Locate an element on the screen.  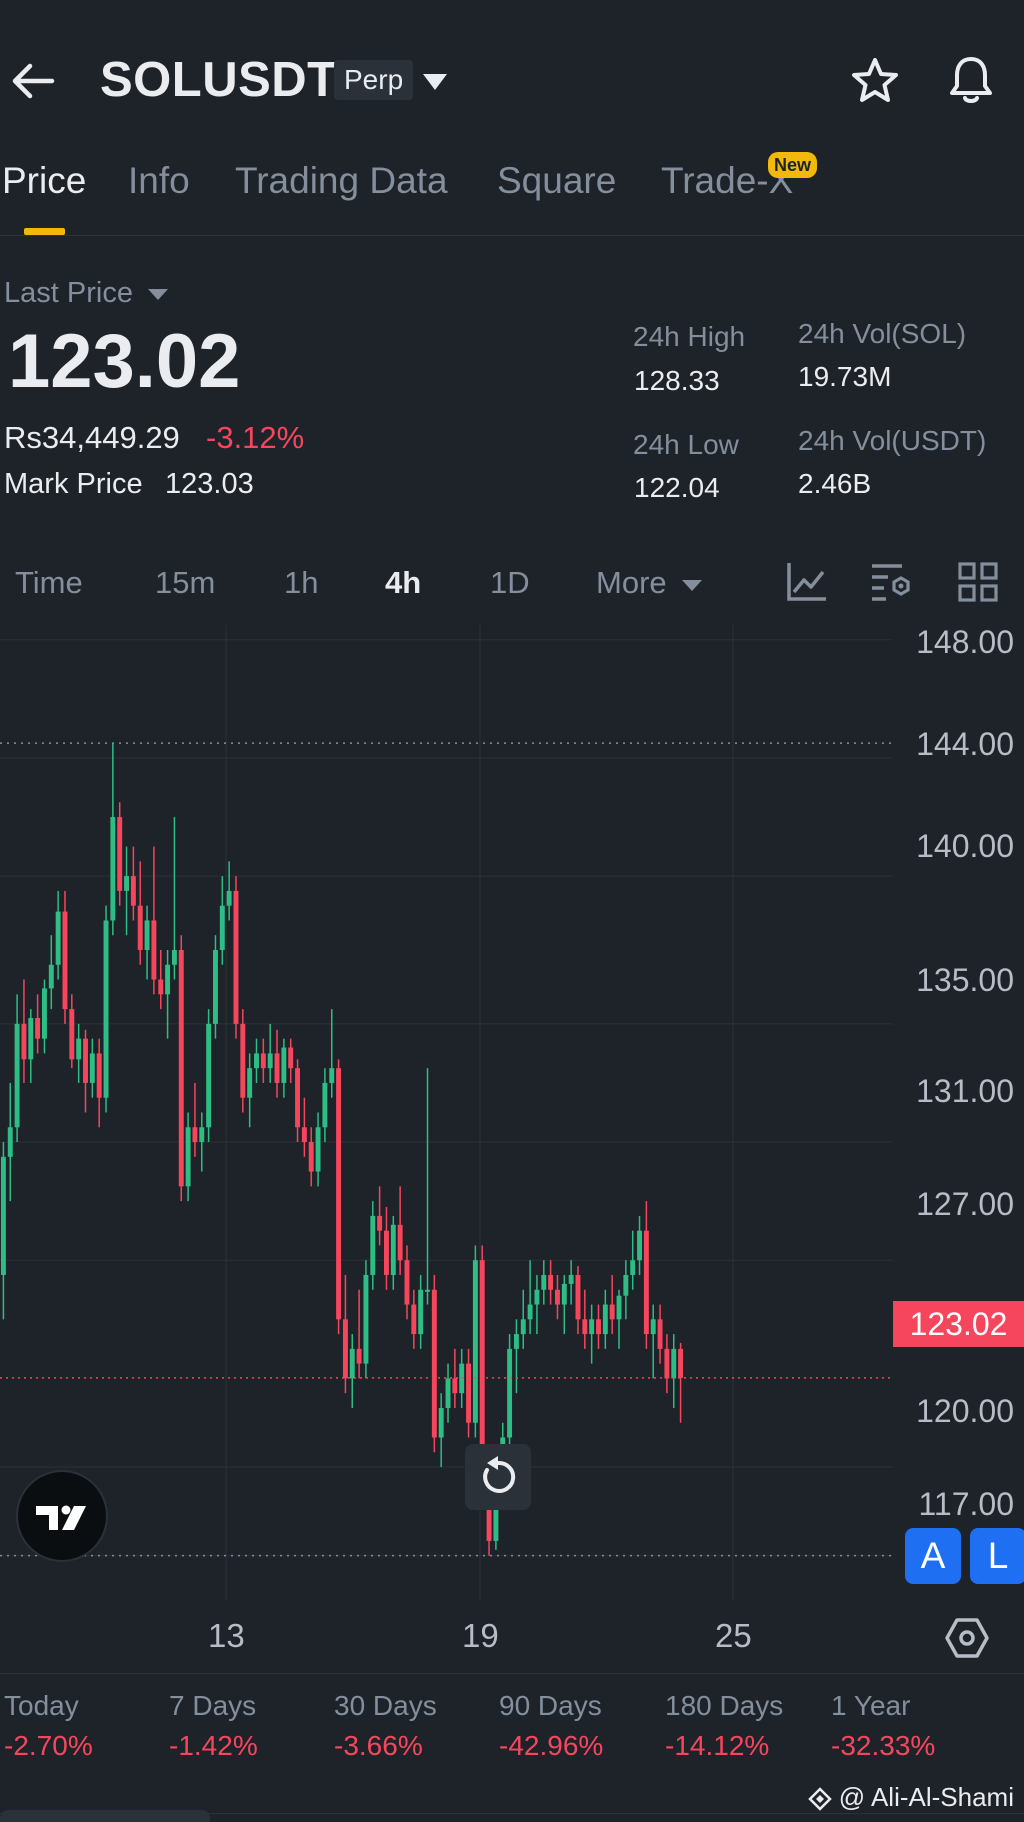
interval-time: Time is located at coordinates (49, 582).